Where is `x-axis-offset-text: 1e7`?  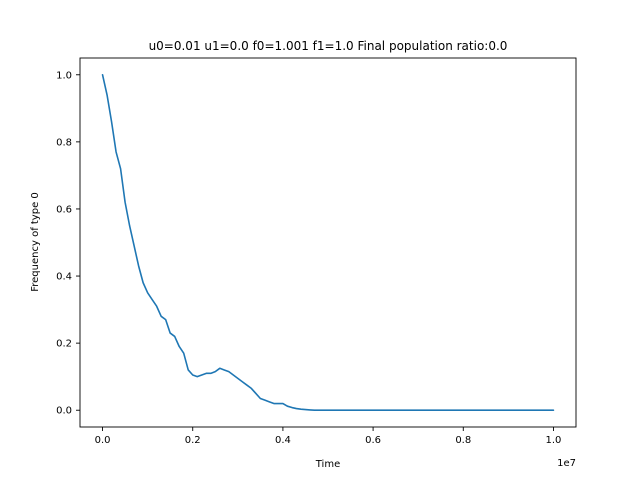 x-axis-offset-text: 1e7 is located at coordinates (566, 463).